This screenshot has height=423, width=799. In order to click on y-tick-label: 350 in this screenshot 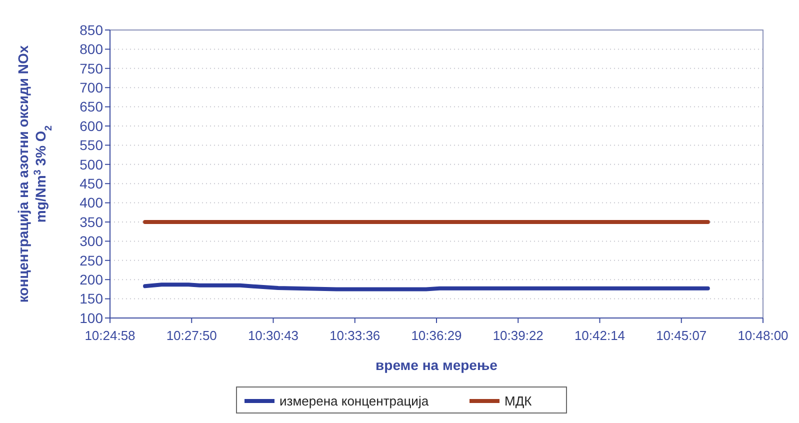, I will do `click(92, 222)`.